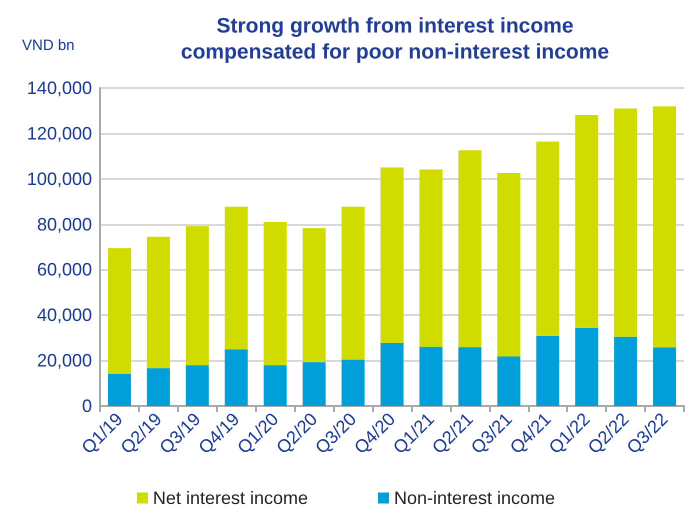 Image resolution: width=692 pixels, height=516 pixels. I want to click on legend-label: Non-interest income, so click(475, 498).